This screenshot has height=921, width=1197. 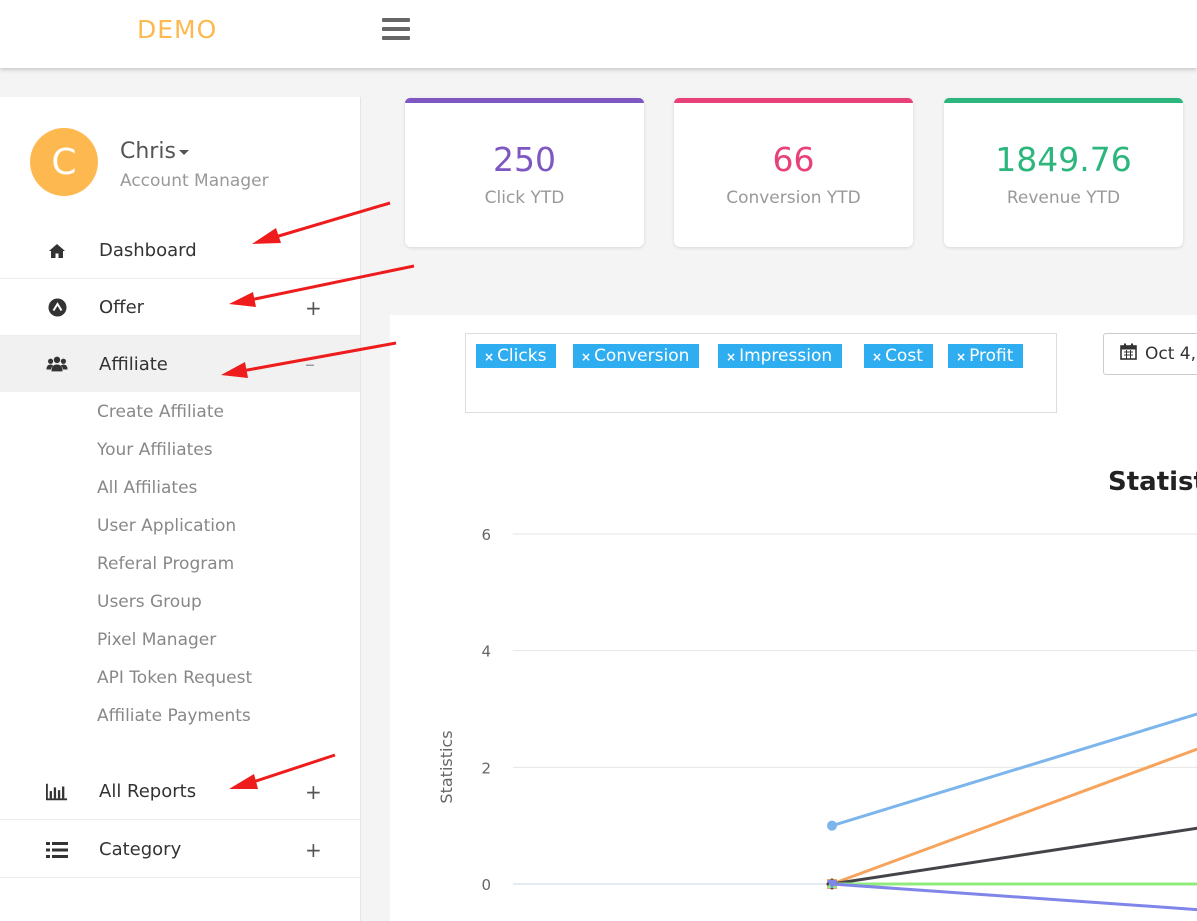 What do you see at coordinates (166, 564) in the screenshot?
I see `submenu-referal-program: Referal Program` at bounding box center [166, 564].